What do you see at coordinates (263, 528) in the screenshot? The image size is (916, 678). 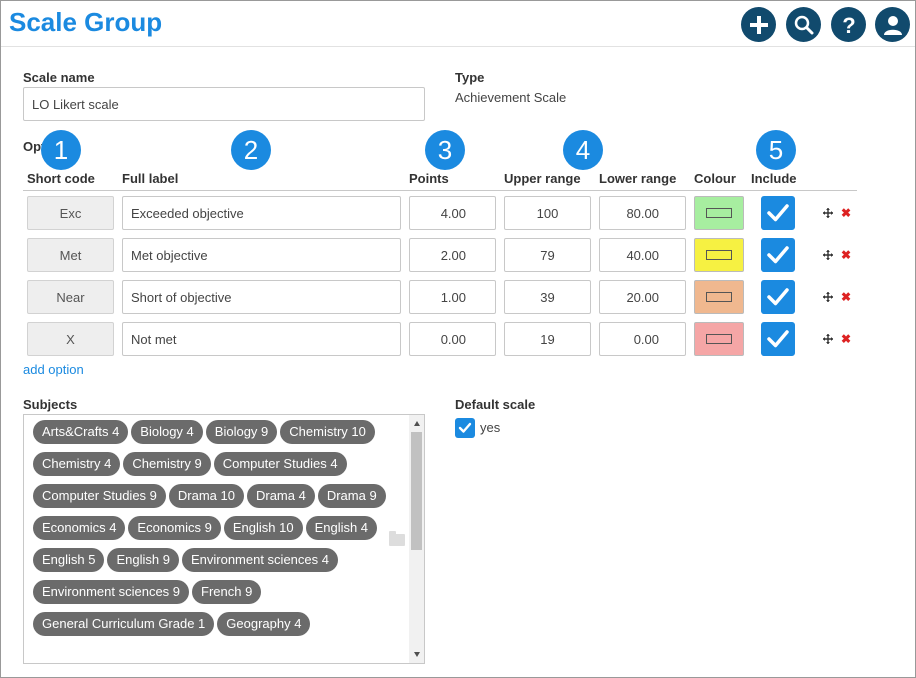 I see `subject-tag: English 10` at bounding box center [263, 528].